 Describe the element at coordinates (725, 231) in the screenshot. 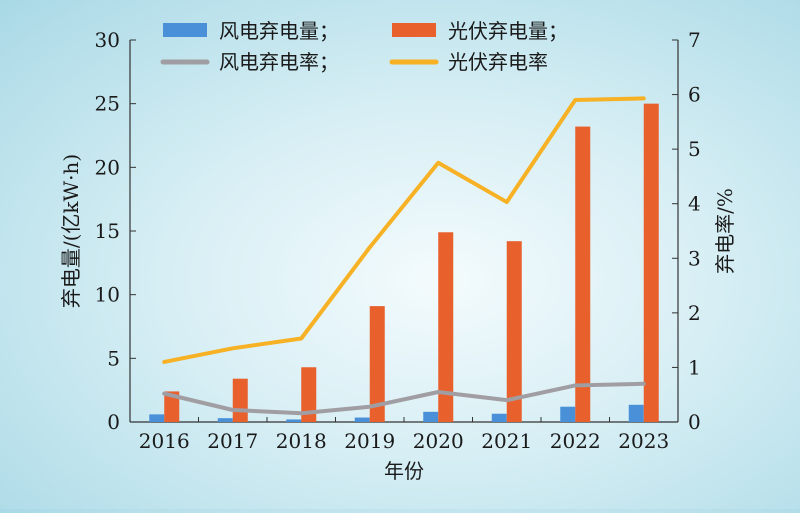

I see `y-axis-right-title: 弃电率/%` at that location.